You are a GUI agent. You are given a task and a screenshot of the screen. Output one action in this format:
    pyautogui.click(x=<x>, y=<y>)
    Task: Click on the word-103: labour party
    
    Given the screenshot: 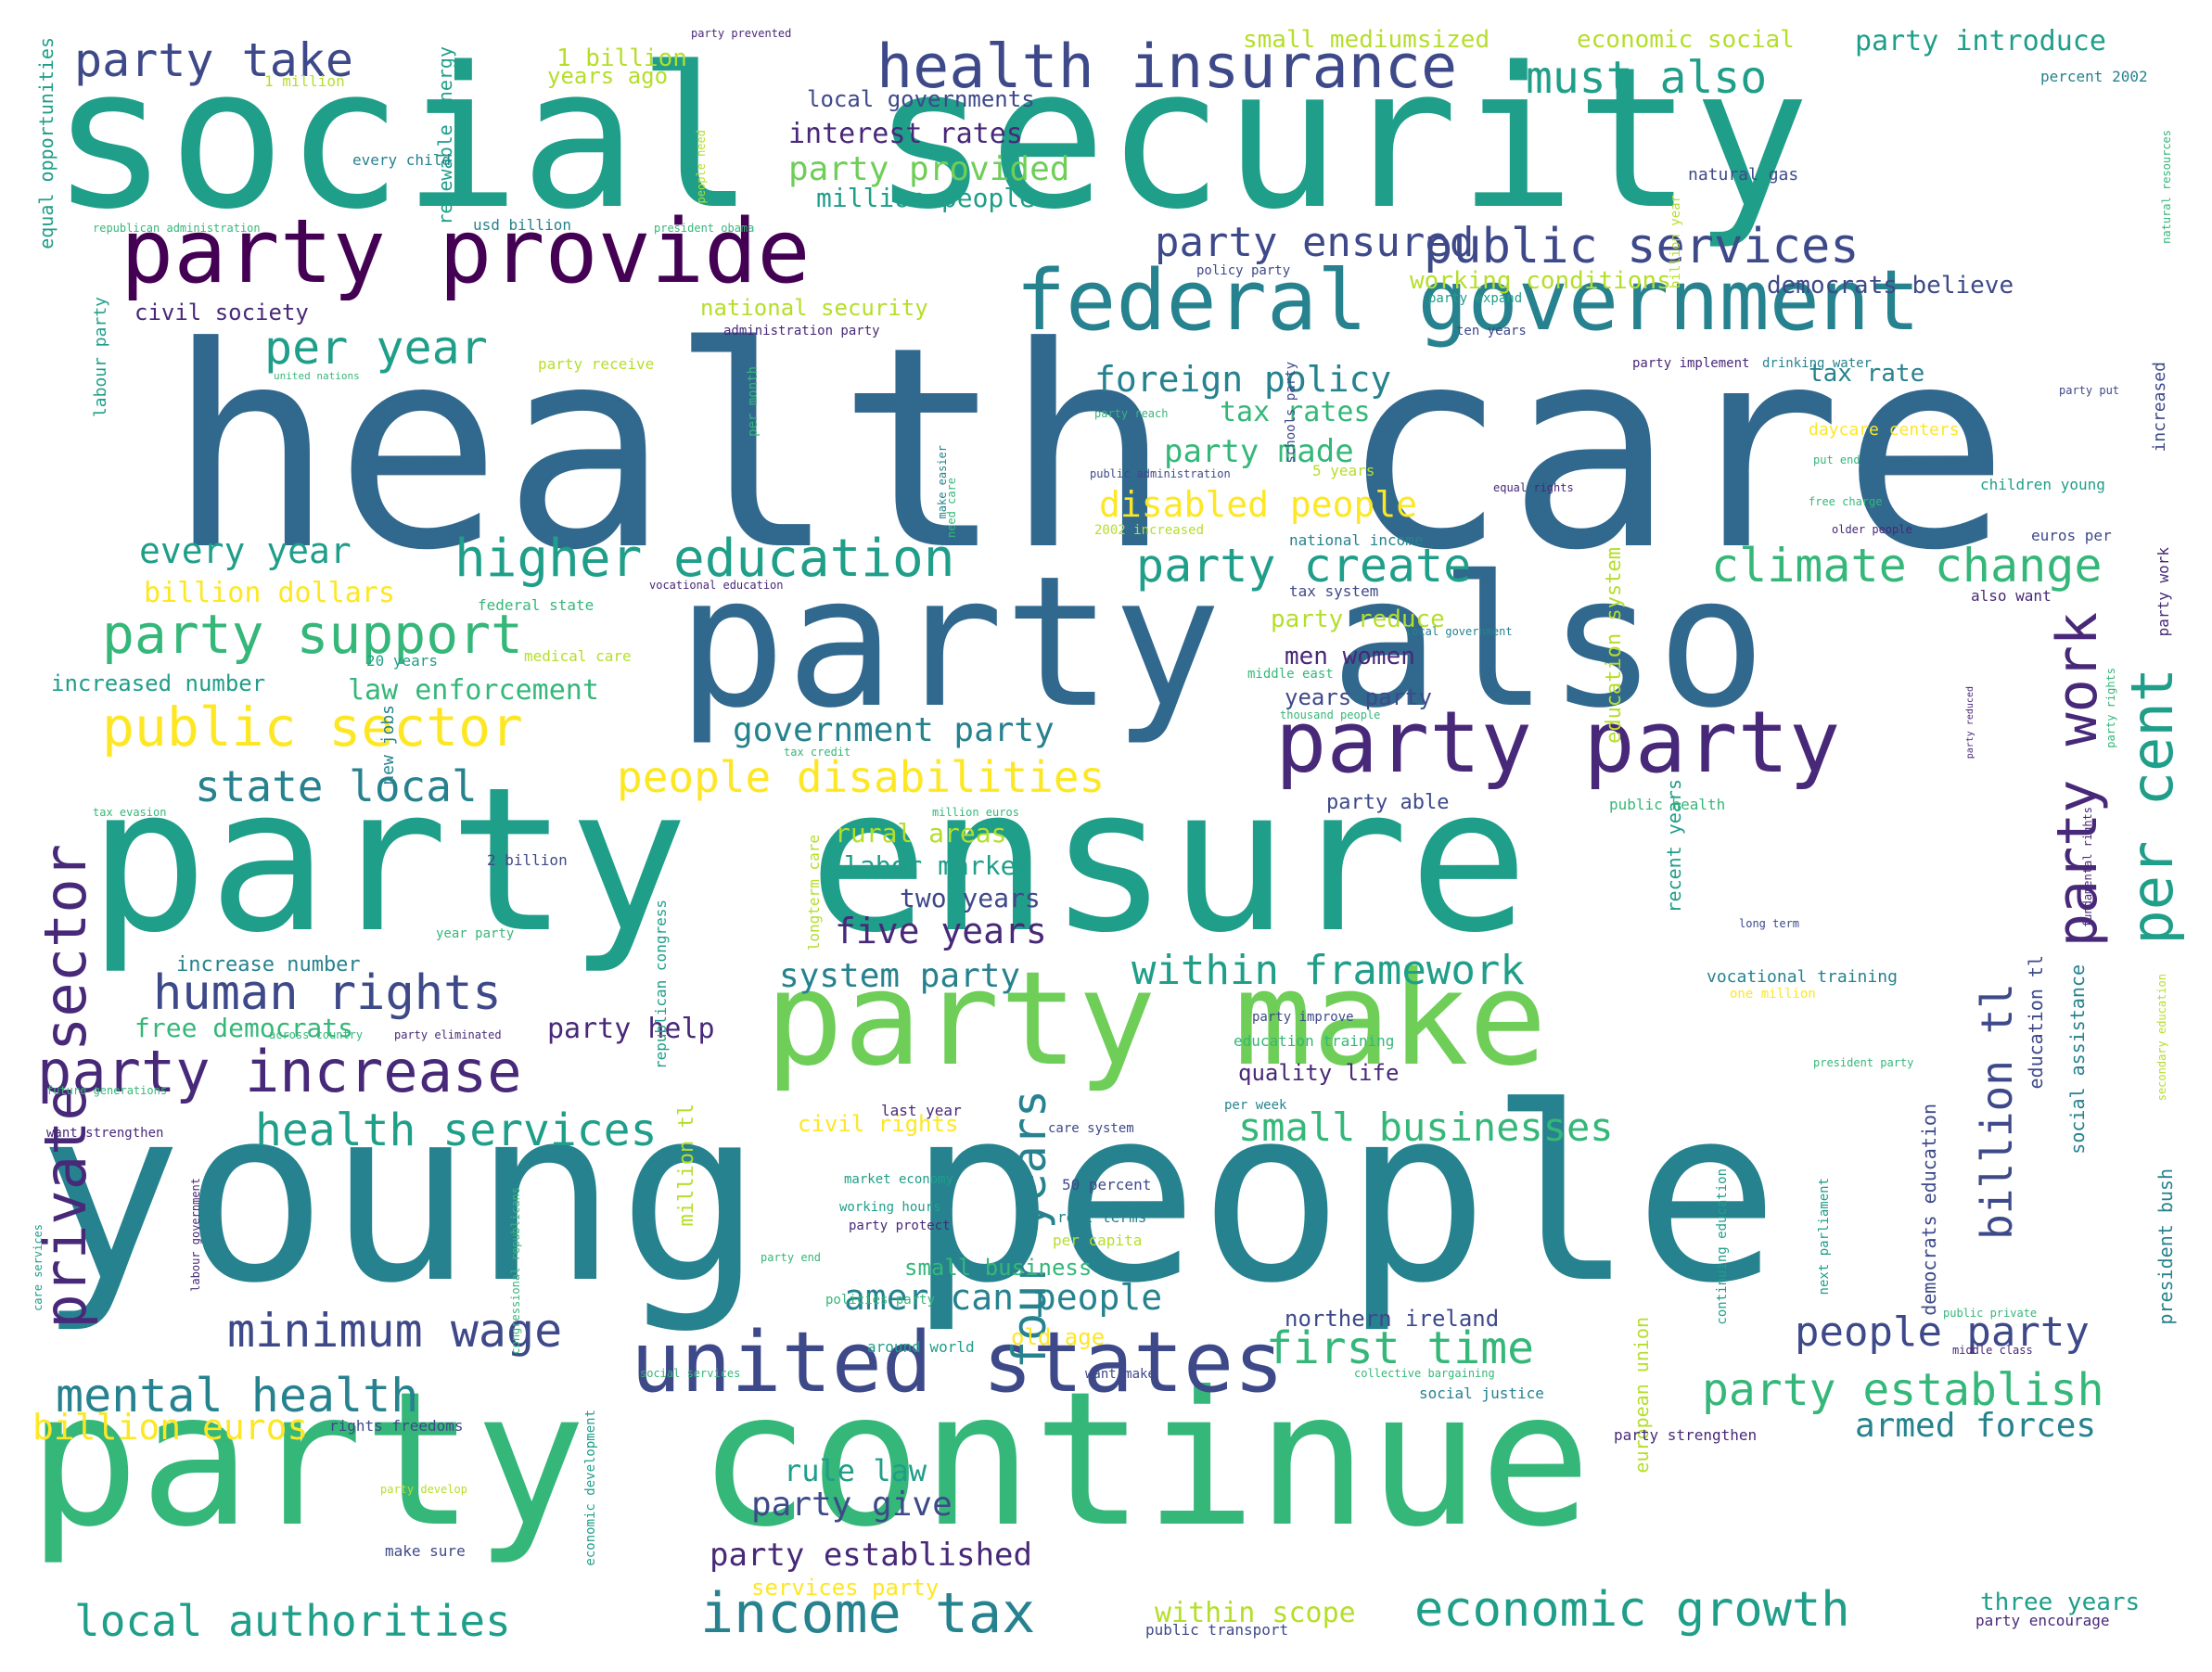 What is the action you would take?
    pyautogui.click(x=101, y=357)
    